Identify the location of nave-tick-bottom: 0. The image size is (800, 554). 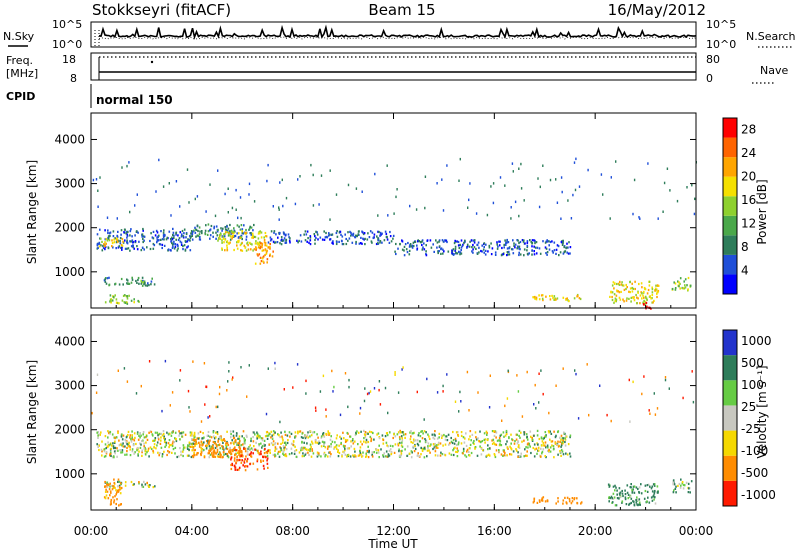
(709, 78).